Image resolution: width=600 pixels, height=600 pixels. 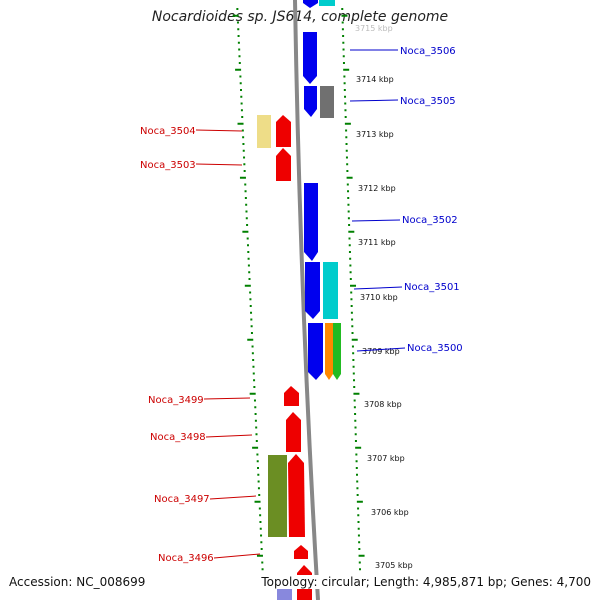 I want to click on map-title: Nocardioides sp. JS614, complete genome, so click(x=300, y=17).